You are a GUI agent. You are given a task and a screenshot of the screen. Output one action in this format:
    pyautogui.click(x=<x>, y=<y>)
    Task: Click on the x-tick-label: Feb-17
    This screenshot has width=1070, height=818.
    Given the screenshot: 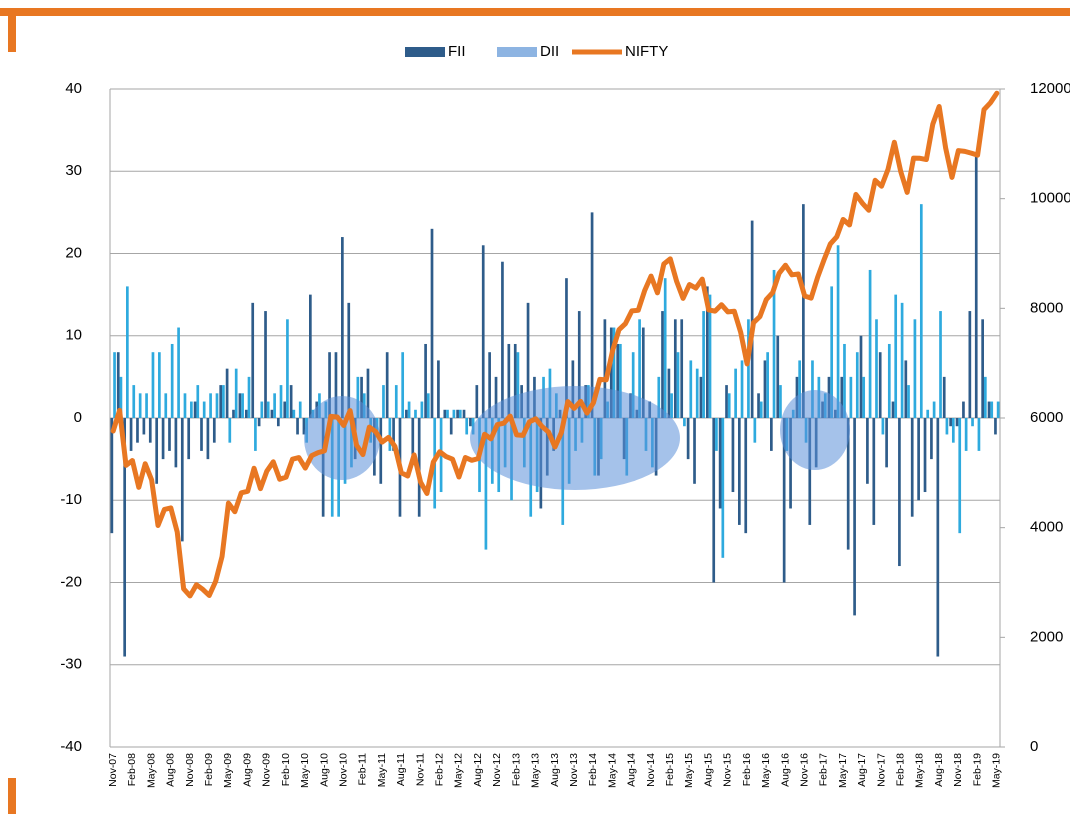 What is the action you would take?
    pyautogui.click(x=824, y=769)
    